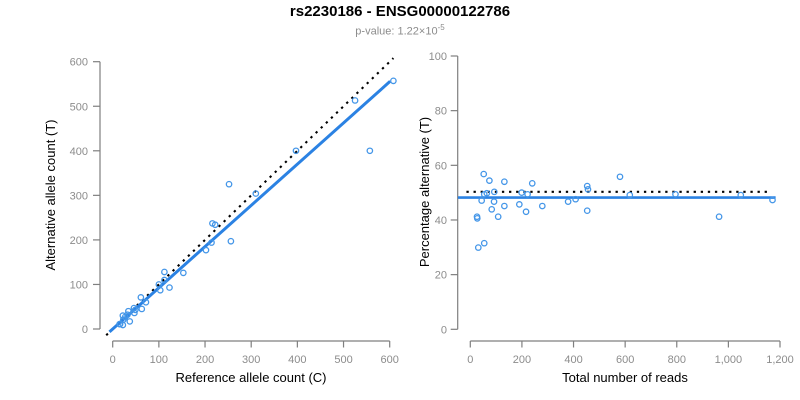 The width and height of the screenshot is (800, 400). Describe the element at coordinates (250, 377) in the screenshot. I see `left-x-axis-title: Reference allele count (C)` at that location.